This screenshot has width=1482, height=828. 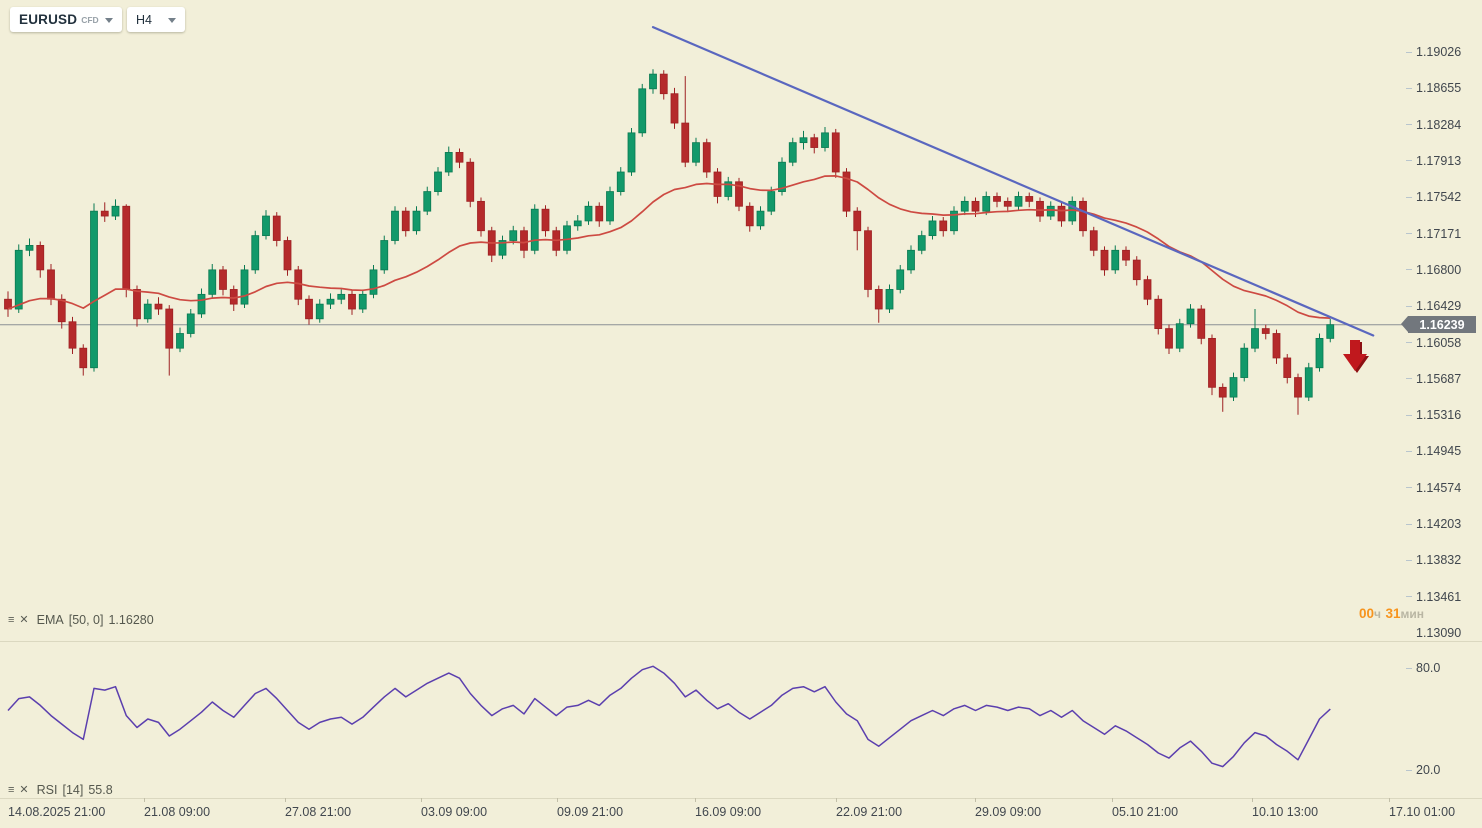 I want to click on last-price-label: 1.16239, so click(x=1438, y=325).